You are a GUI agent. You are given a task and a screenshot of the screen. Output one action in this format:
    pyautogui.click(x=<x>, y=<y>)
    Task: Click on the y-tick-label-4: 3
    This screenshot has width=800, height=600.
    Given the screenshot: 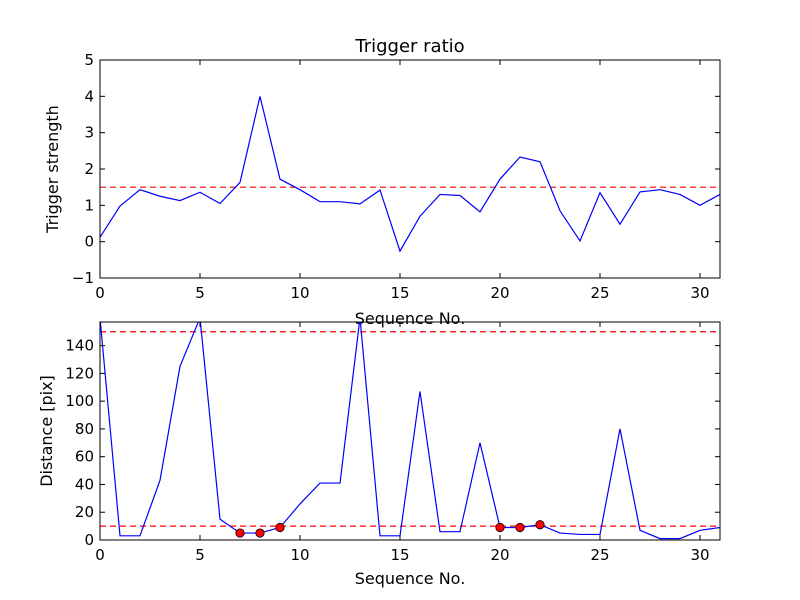 What is the action you would take?
    pyautogui.click(x=89, y=133)
    